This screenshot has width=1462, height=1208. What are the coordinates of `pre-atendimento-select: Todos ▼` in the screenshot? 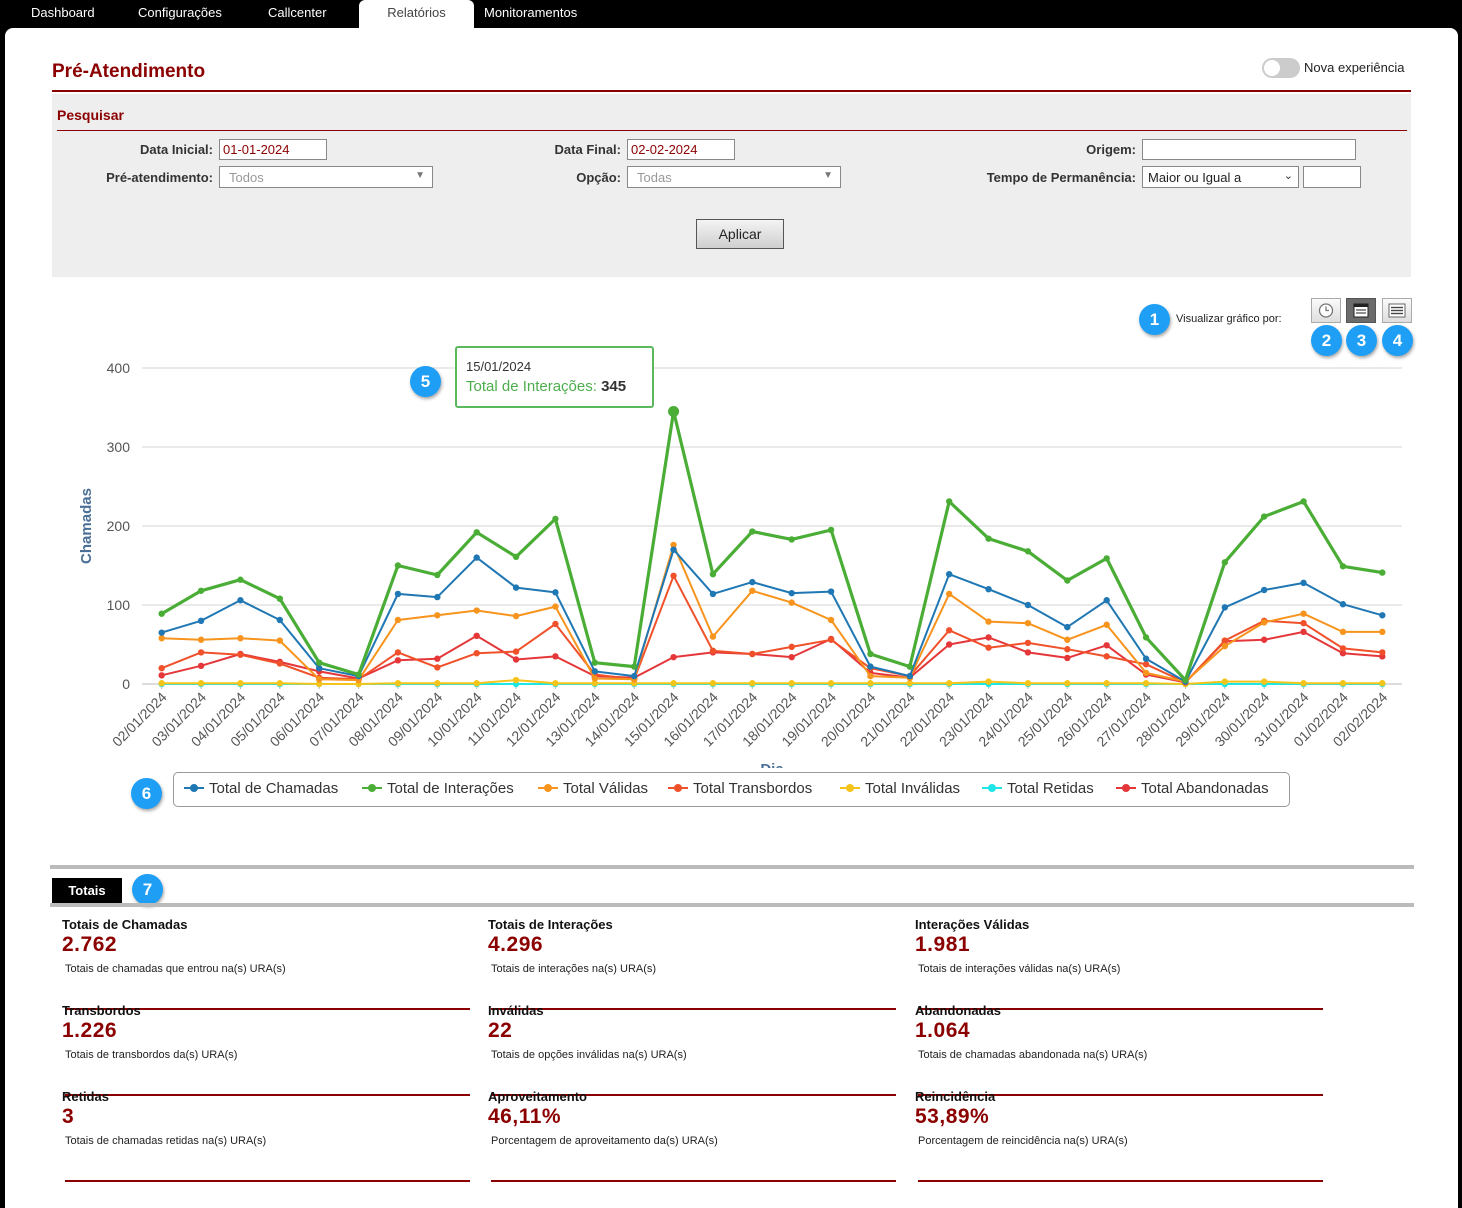 It's located at (326, 177).